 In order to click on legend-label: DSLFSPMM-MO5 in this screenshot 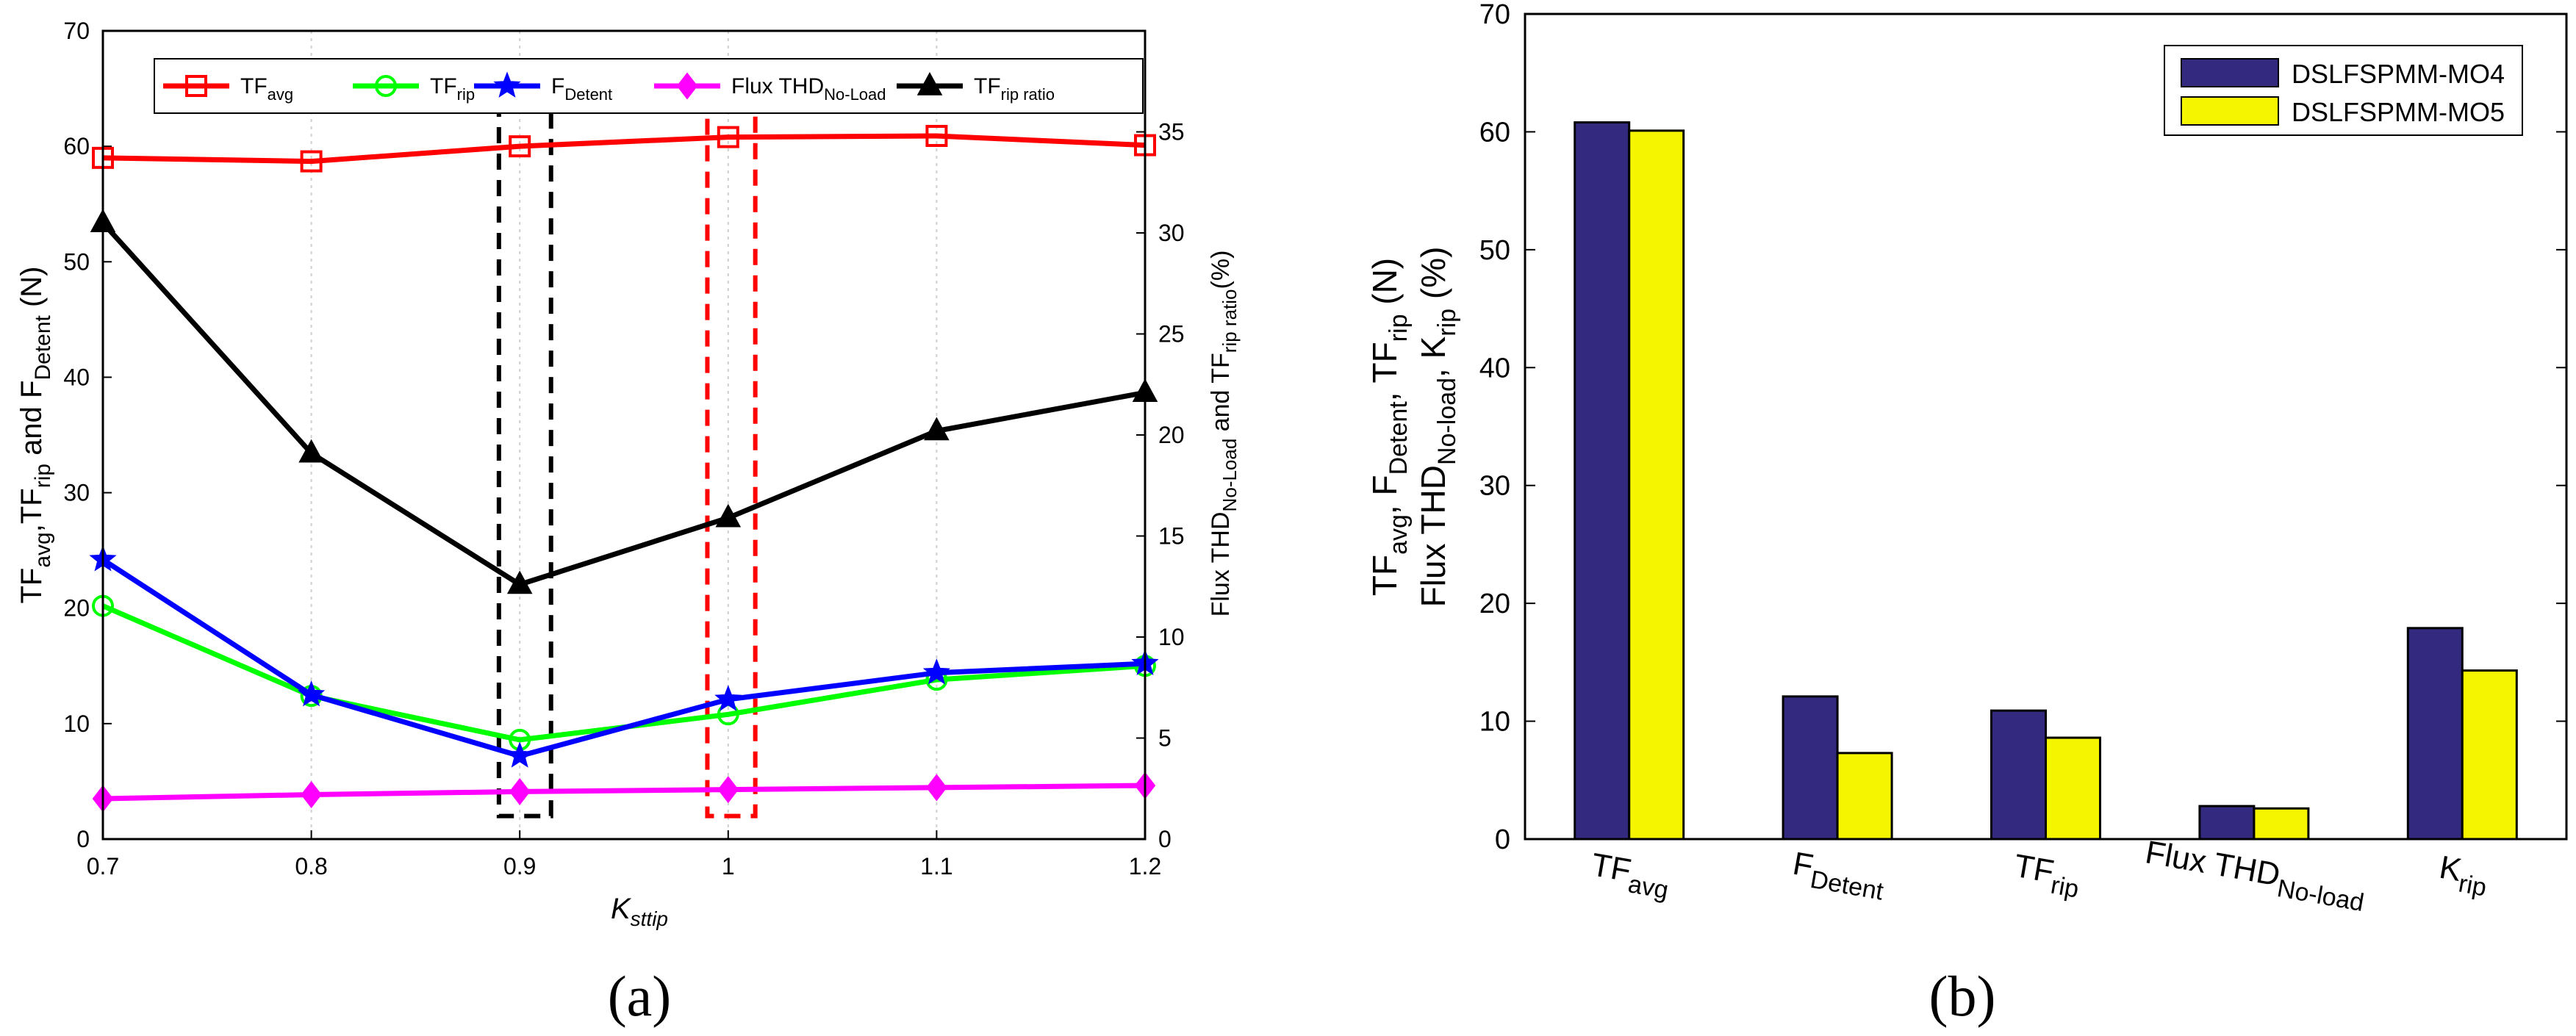, I will do `click(2398, 112)`.